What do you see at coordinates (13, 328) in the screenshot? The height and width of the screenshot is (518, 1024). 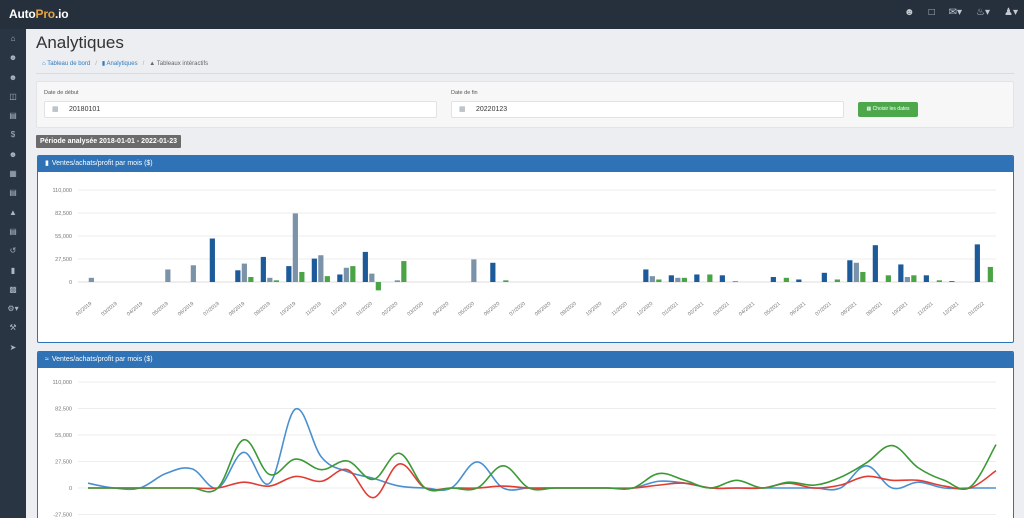 I see `wrench-icon: ⚒` at bounding box center [13, 328].